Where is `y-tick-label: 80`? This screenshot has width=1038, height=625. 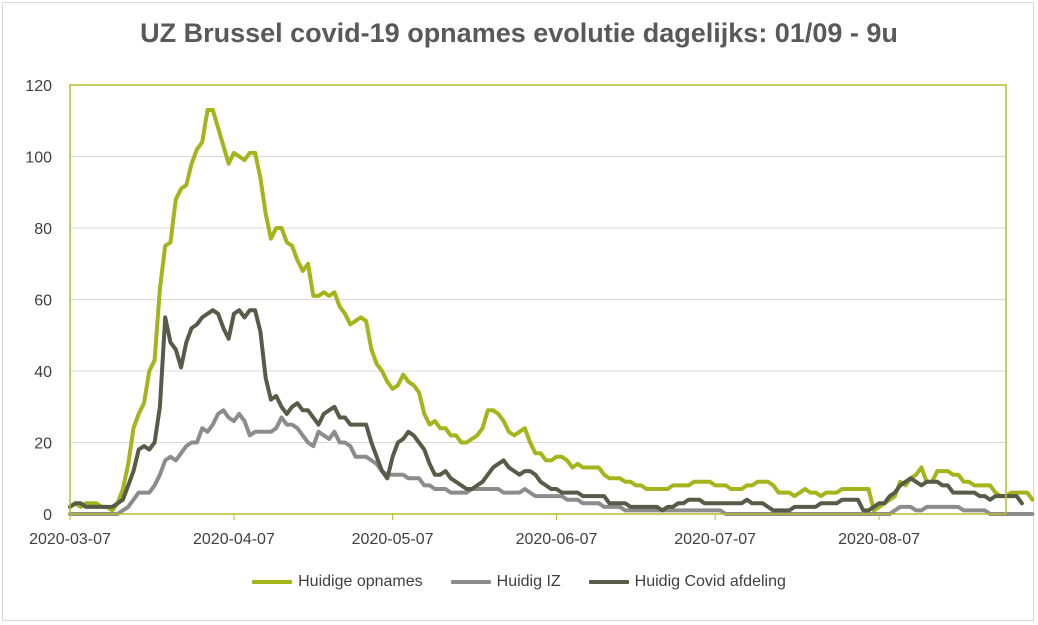
y-tick-label: 80 is located at coordinates (43, 229).